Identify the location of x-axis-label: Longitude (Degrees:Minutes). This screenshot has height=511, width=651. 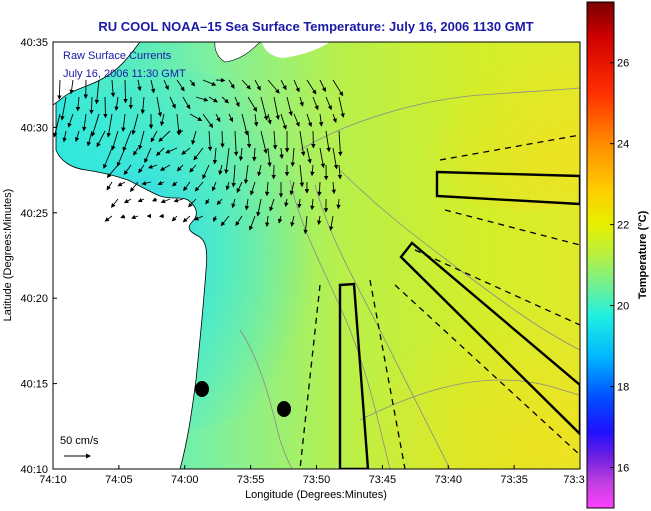
(316, 495).